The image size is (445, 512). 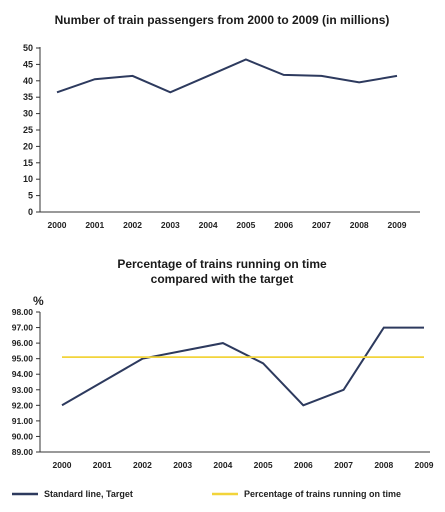 What do you see at coordinates (23, 405) in the screenshot?
I see `y-tick-label: 92.00` at bounding box center [23, 405].